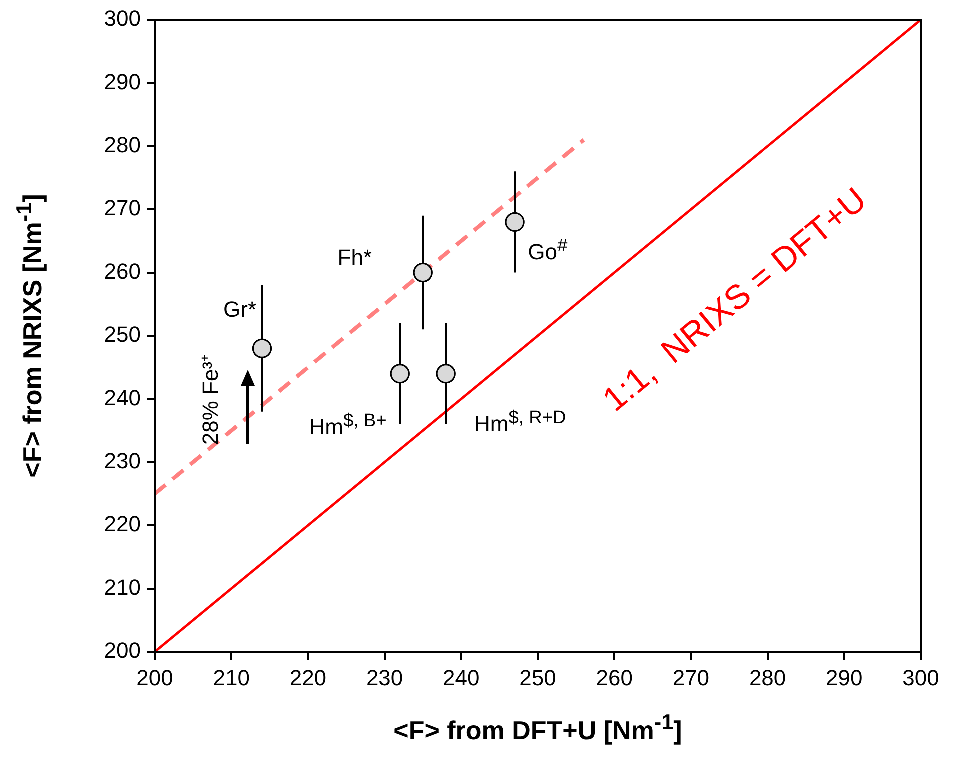  I want to click on x-tick-label: 300, so click(921, 677).